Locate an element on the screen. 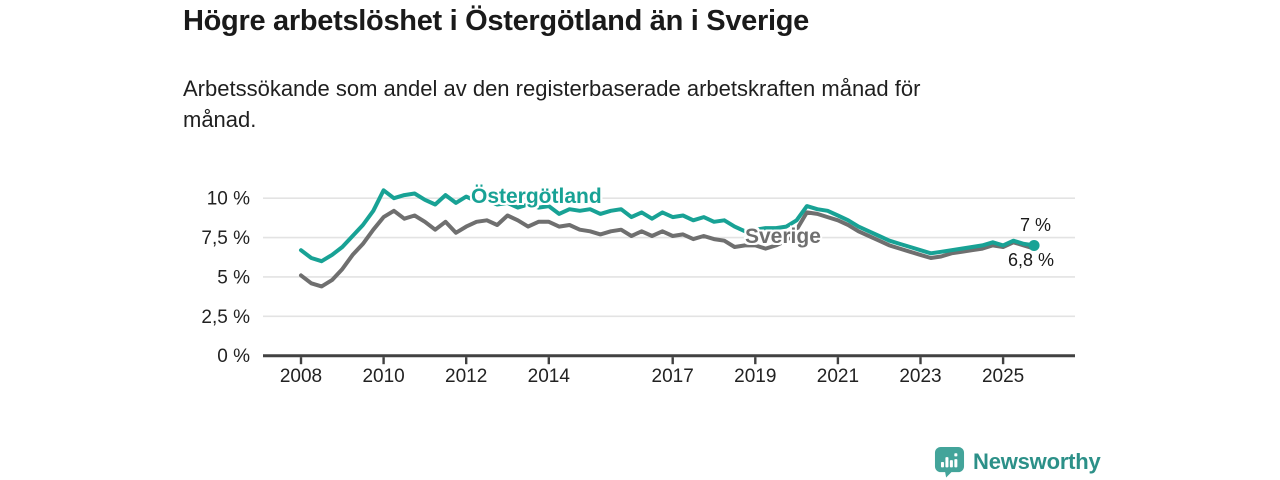 The height and width of the screenshot is (480, 1280). y-axis-tick-label: 10 % is located at coordinates (228, 199).